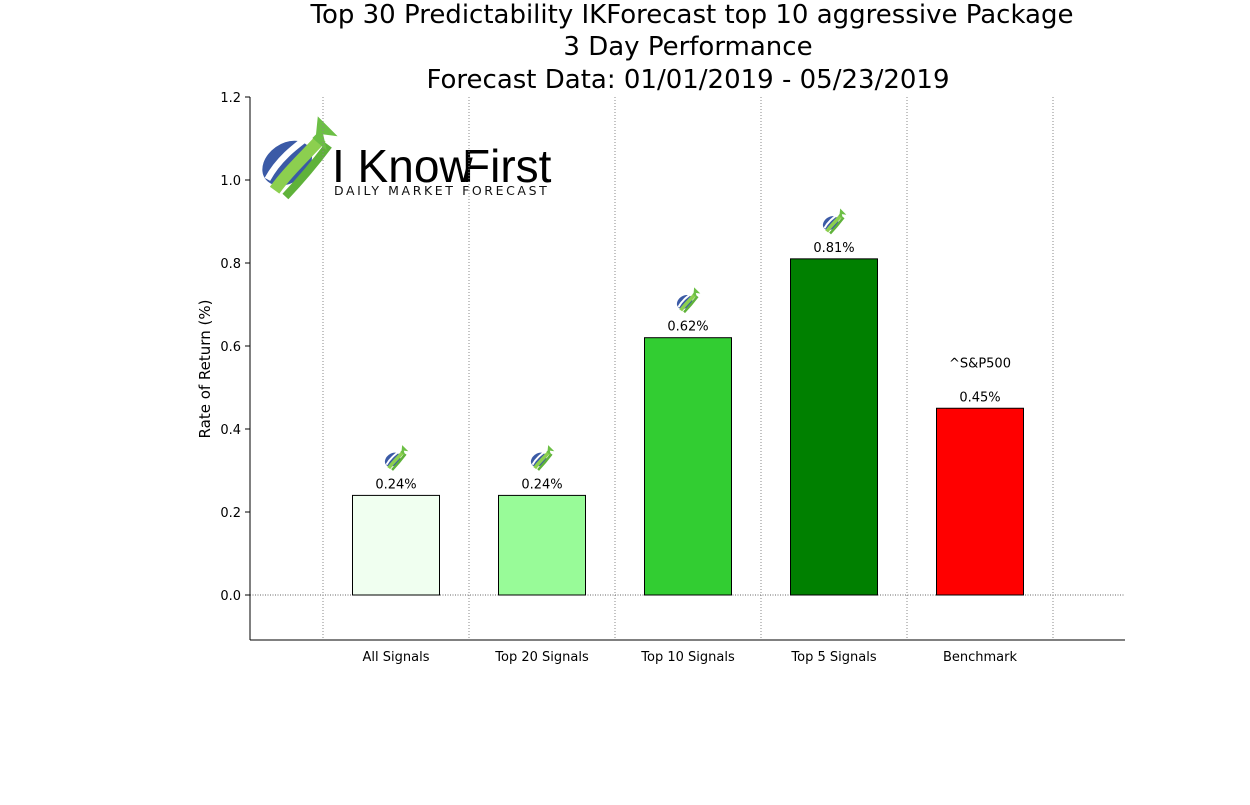  I want to click on x-tick-label: All Signals, so click(396, 657).